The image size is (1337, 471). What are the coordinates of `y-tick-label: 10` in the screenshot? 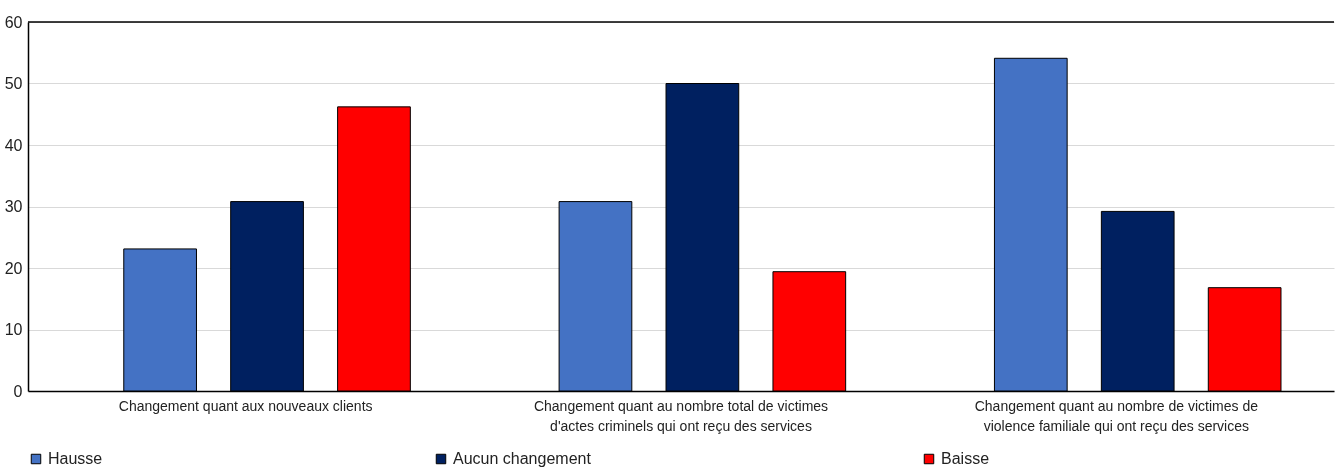 It's located at (13, 329).